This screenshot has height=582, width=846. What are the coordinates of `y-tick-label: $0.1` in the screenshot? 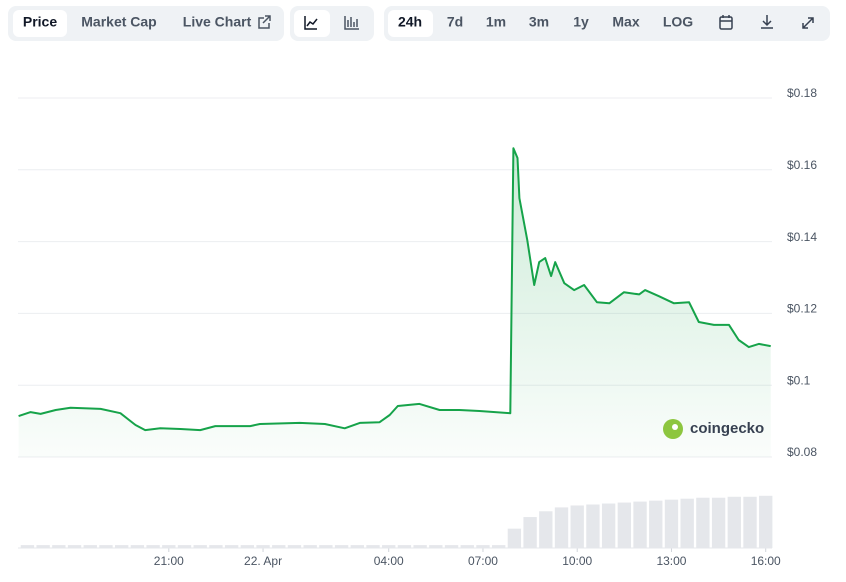 It's located at (799, 380).